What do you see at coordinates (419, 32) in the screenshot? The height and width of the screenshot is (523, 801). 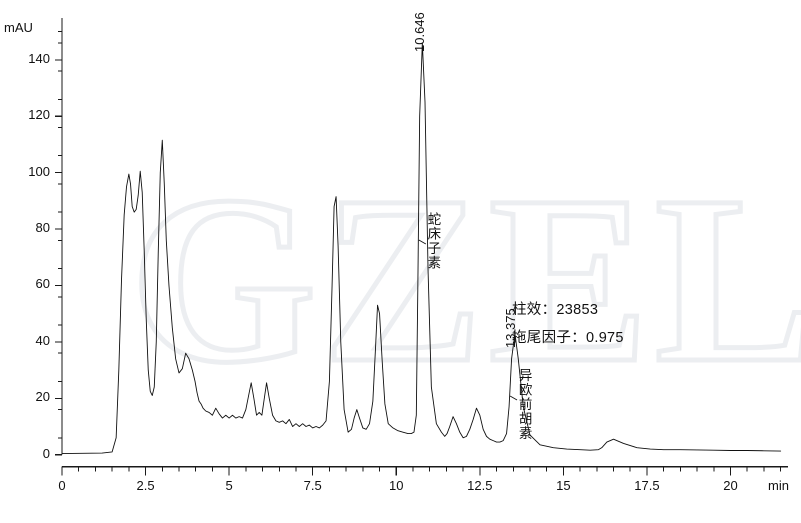 I see `retention-time-label-osthole: 10.646` at bounding box center [419, 32].